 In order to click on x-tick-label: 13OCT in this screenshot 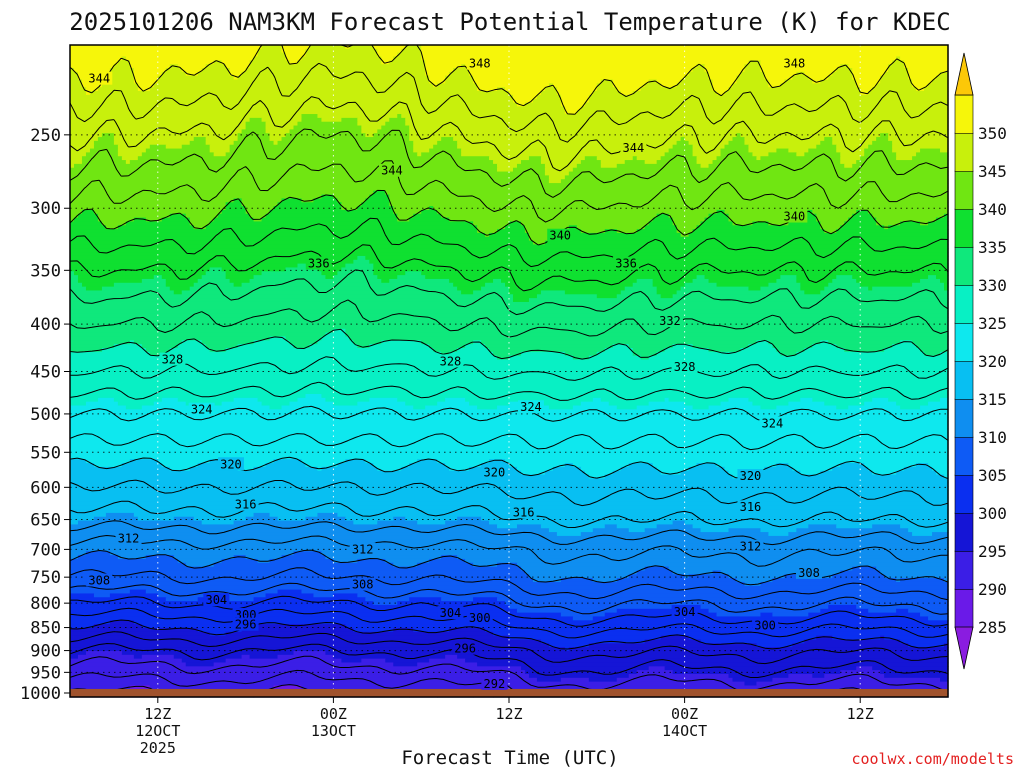, I will do `click(333, 731)`.